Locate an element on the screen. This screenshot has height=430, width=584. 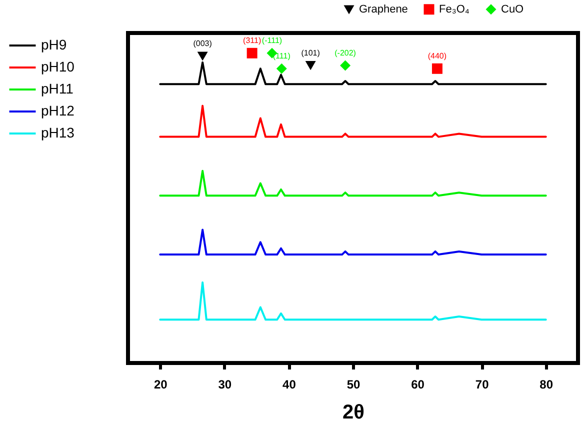
annotation: (-111) is located at coordinates (272, 41).